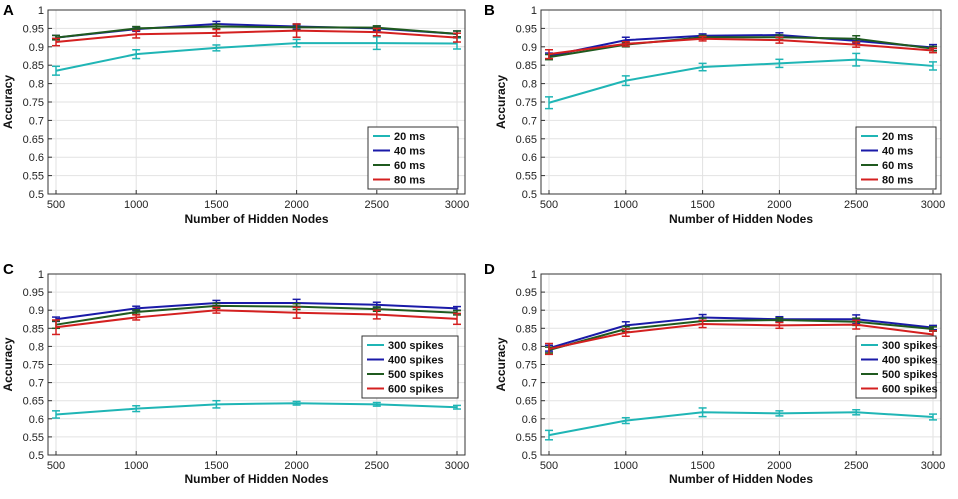 Image resolution: width=958 pixels, height=499 pixels. What do you see at coordinates (256, 36) in the screenshot?
I see `series-line-80-ms` at bounding box center [256, 36].